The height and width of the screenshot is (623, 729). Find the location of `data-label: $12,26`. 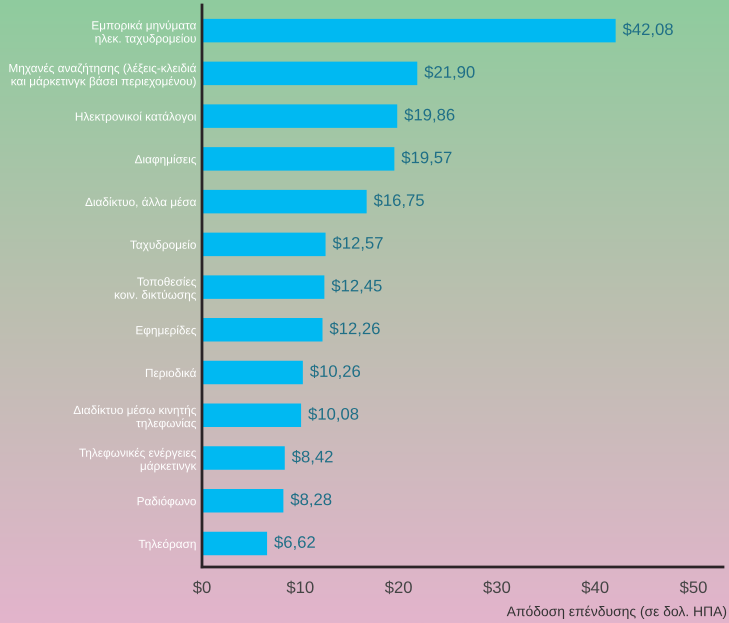

data-label: $12,26 is located at coordinates (355, 329).